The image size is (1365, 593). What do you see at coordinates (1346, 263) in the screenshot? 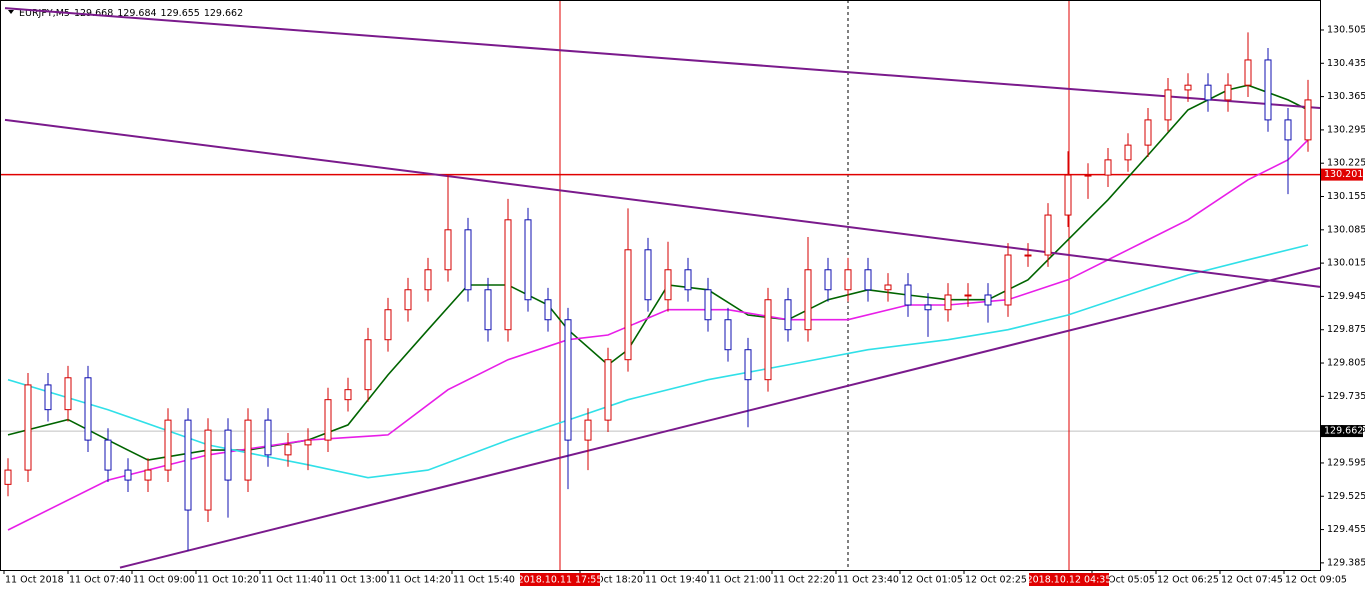
I see `y-tick-label: 130.015` at bounding box center [1346, 263].